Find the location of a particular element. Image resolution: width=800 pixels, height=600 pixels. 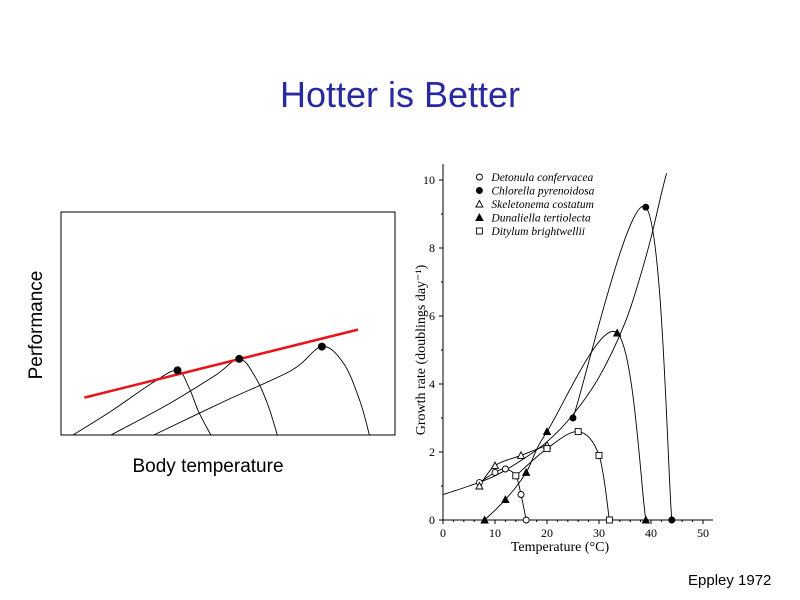

legend-label-chlorella-pyrenoidosa: Chlorella pyrenoidosa is located at coordinates (542, 192).